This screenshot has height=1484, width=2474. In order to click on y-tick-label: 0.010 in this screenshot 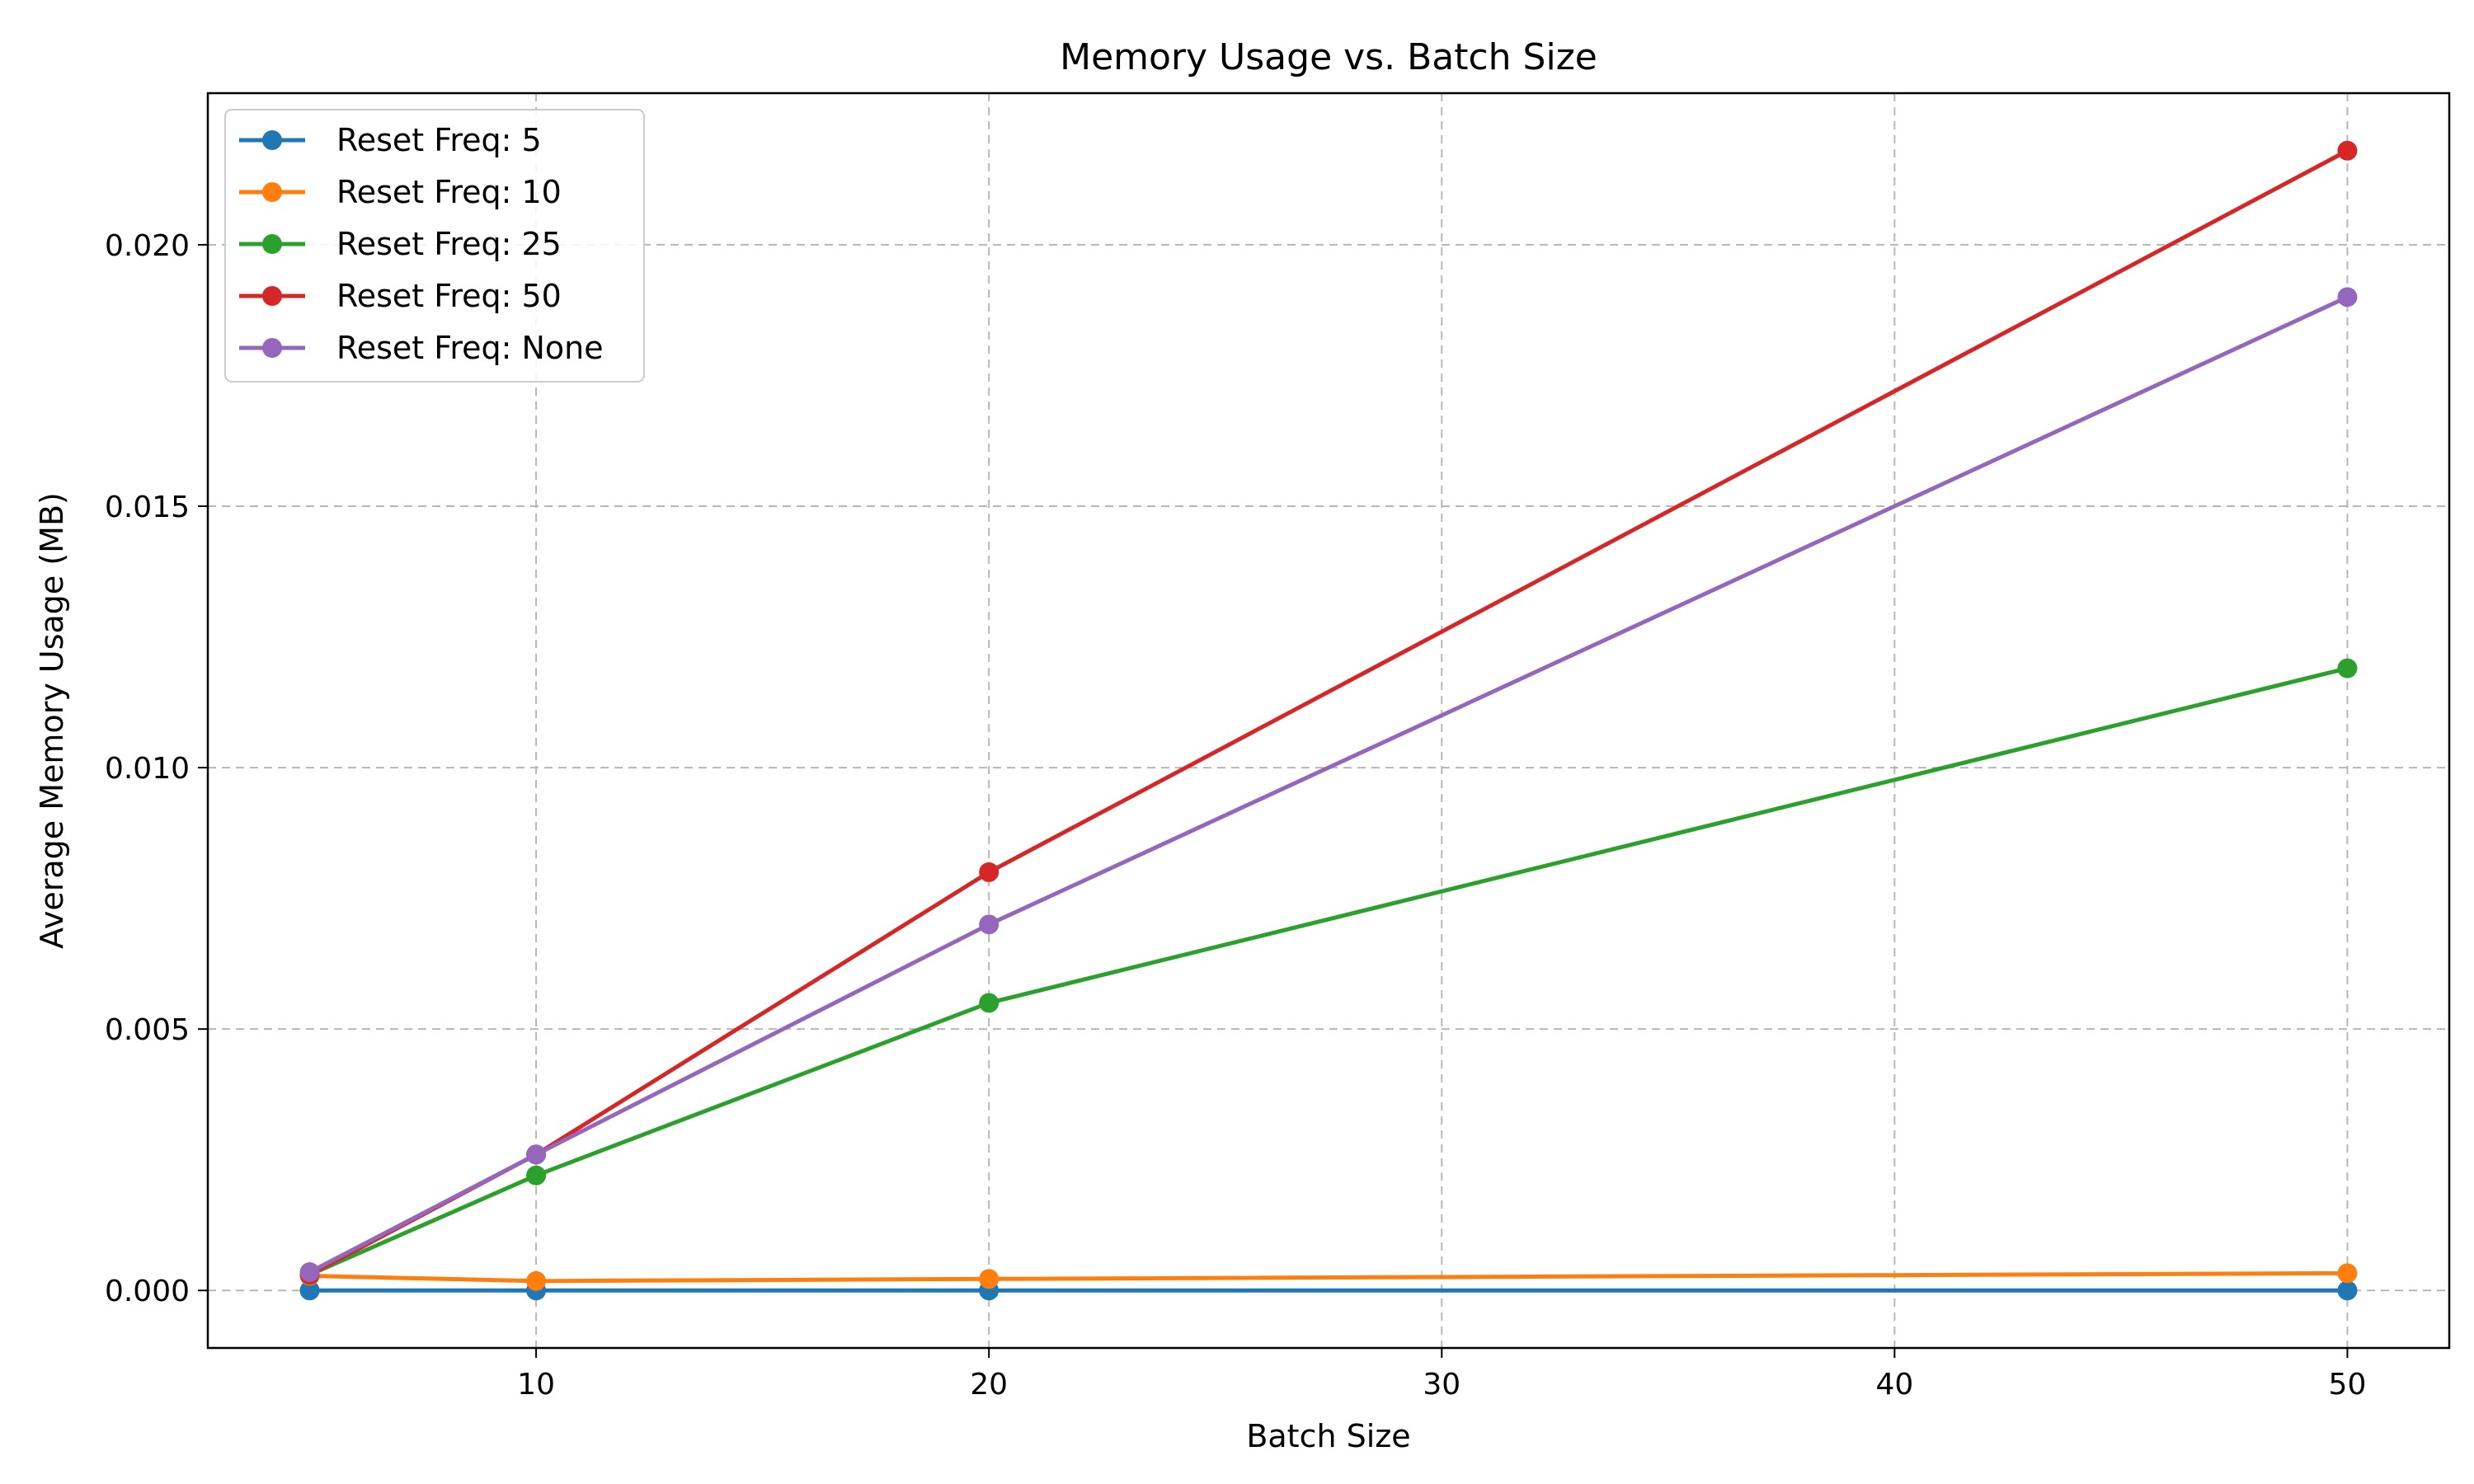, I will do `click(147, 769)`.